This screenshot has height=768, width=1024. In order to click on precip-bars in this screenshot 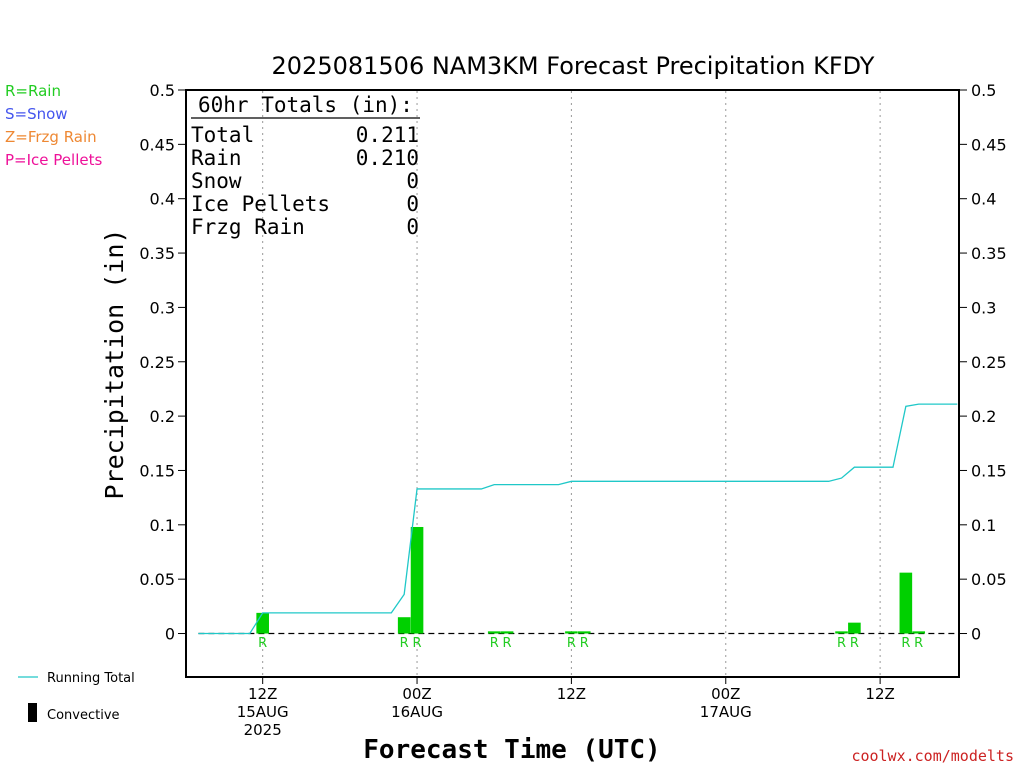, I will do `click(591, 580)`.